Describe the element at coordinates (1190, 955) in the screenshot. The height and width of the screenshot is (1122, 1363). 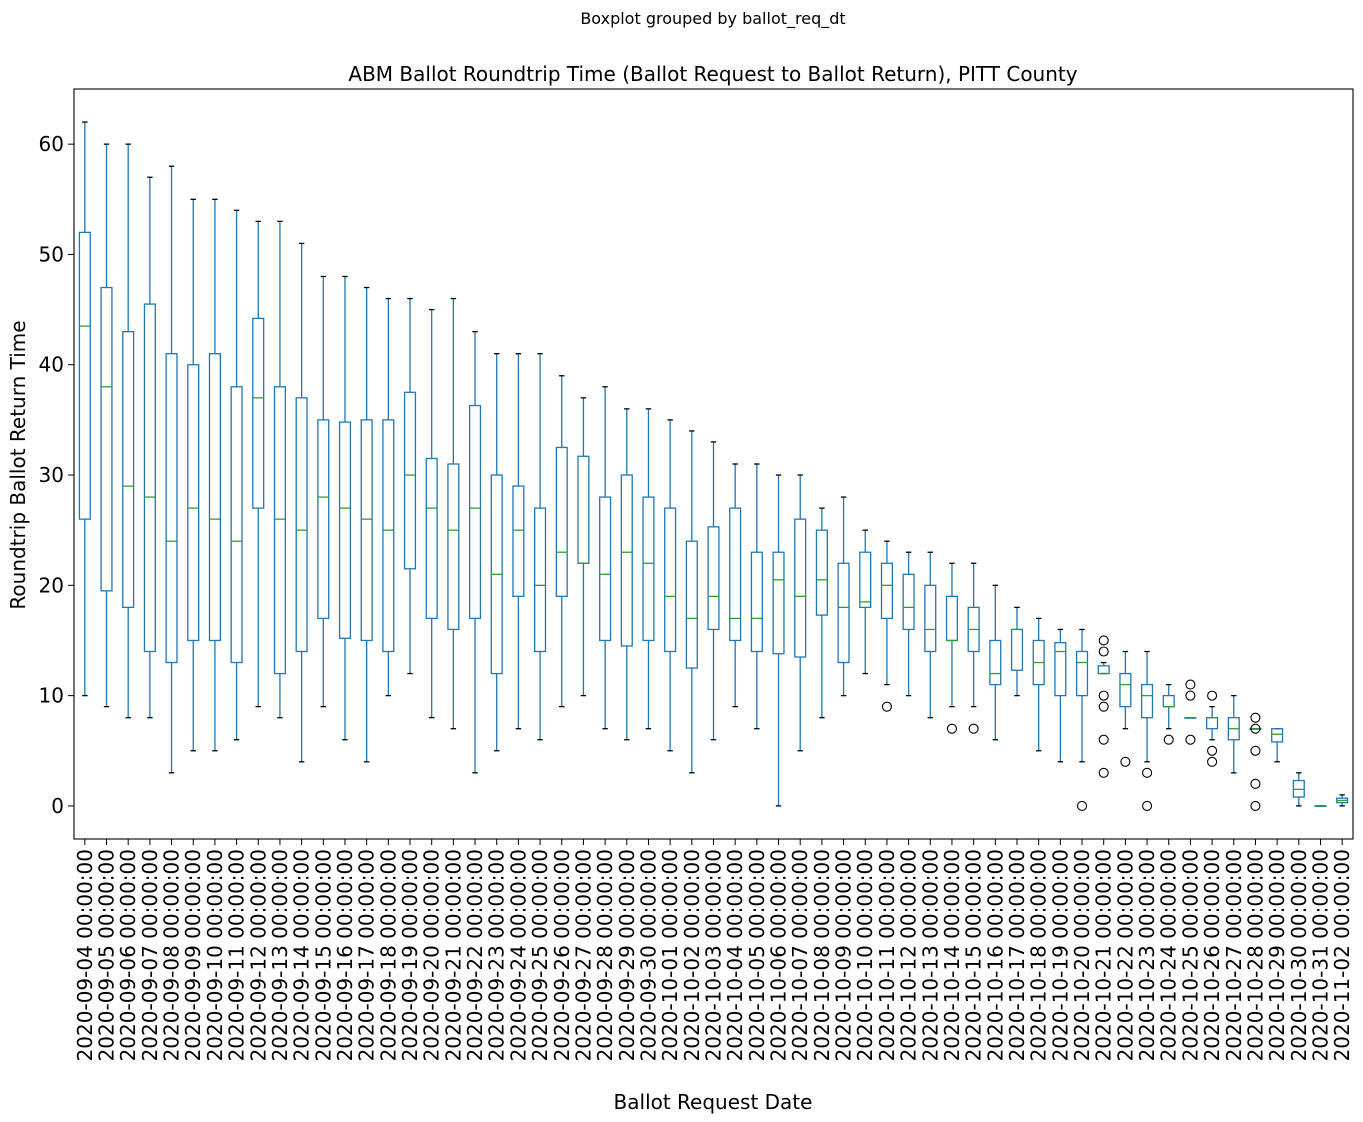
I see `x-tick-label: 2020-10-25 00:00:00` at that location.